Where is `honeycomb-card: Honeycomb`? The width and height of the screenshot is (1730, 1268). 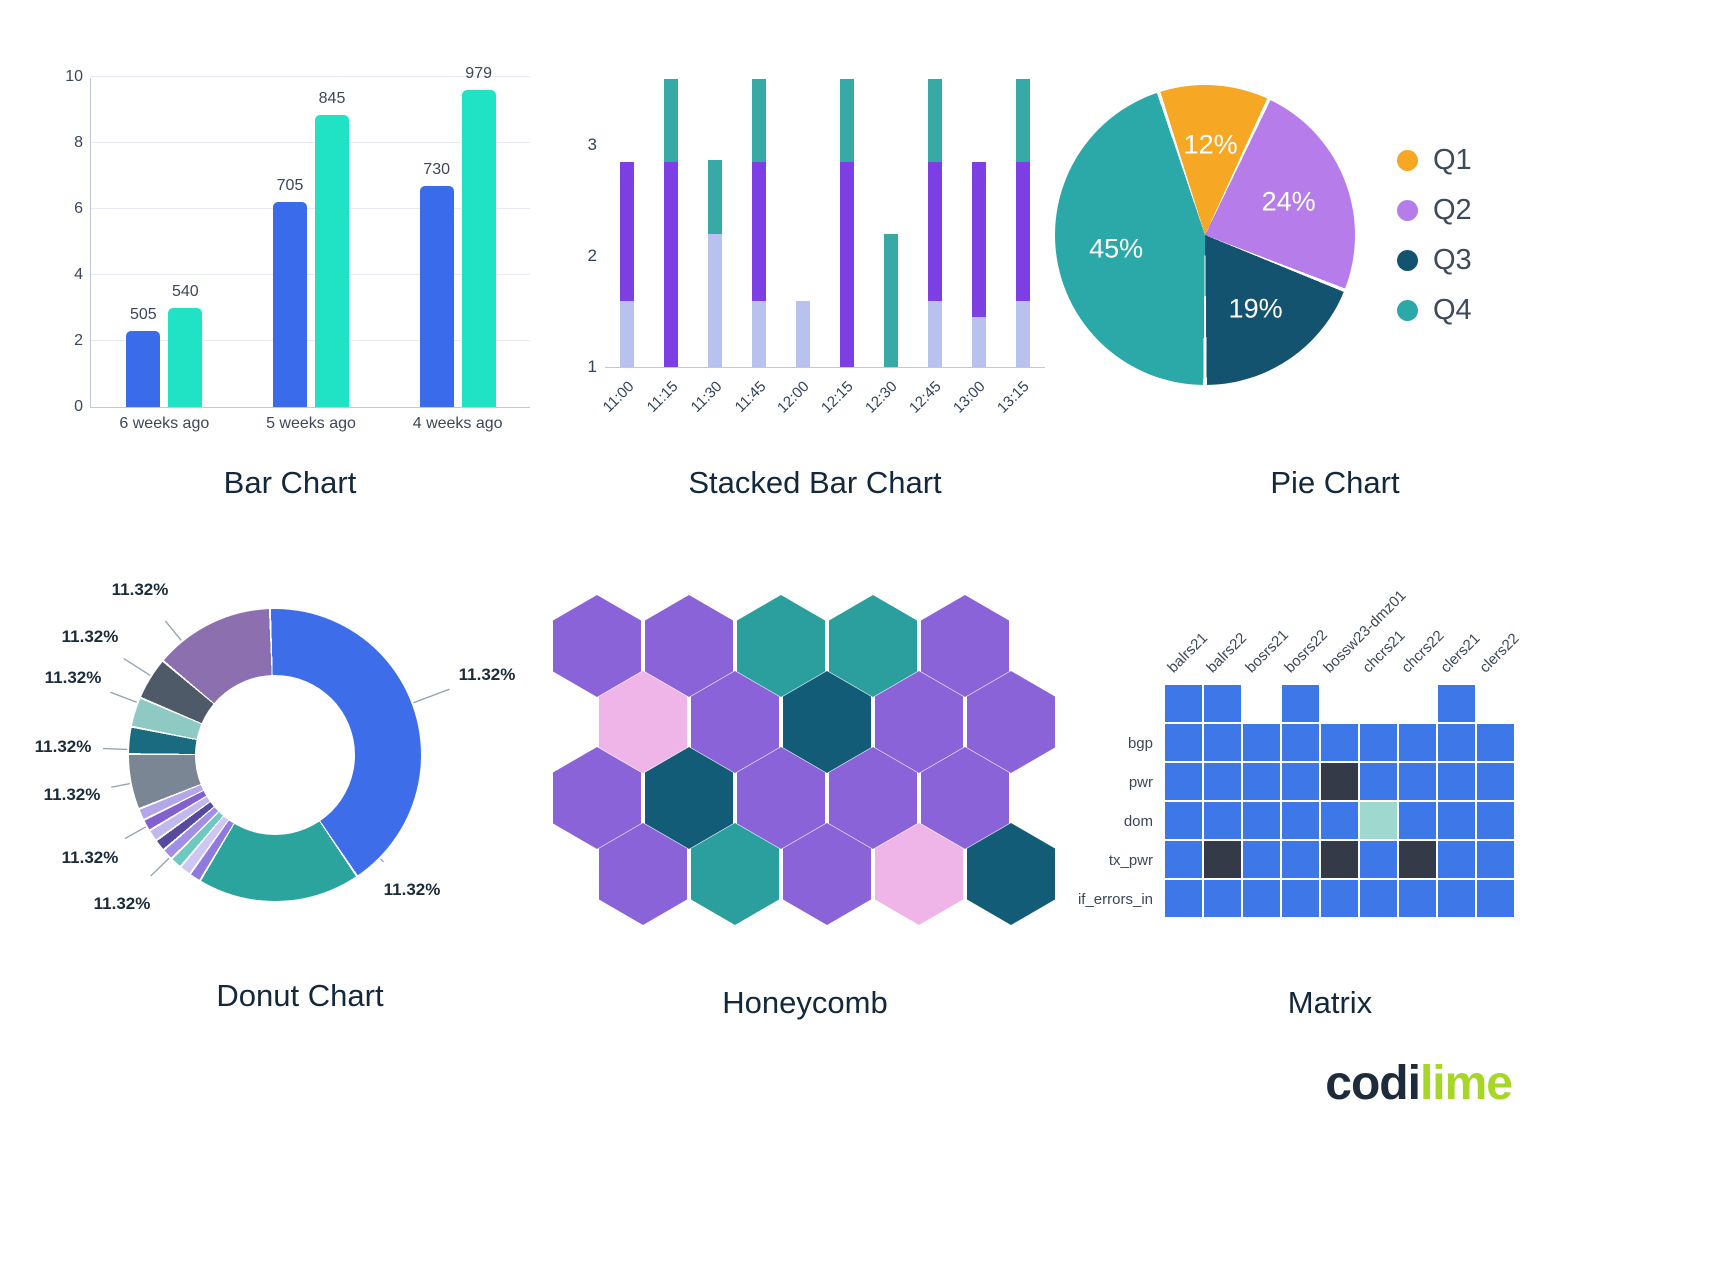 honeycomb-card: Honeycomb is located at coordinates (805, 815).